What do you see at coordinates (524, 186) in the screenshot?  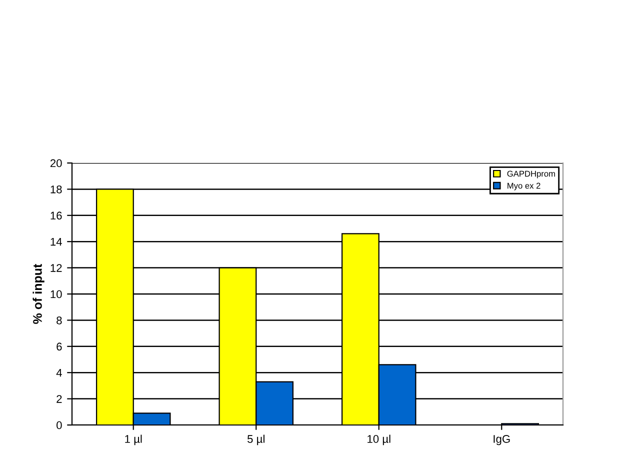 I see `legend-label: Myo ex 2` at bounding box center [524, 186].